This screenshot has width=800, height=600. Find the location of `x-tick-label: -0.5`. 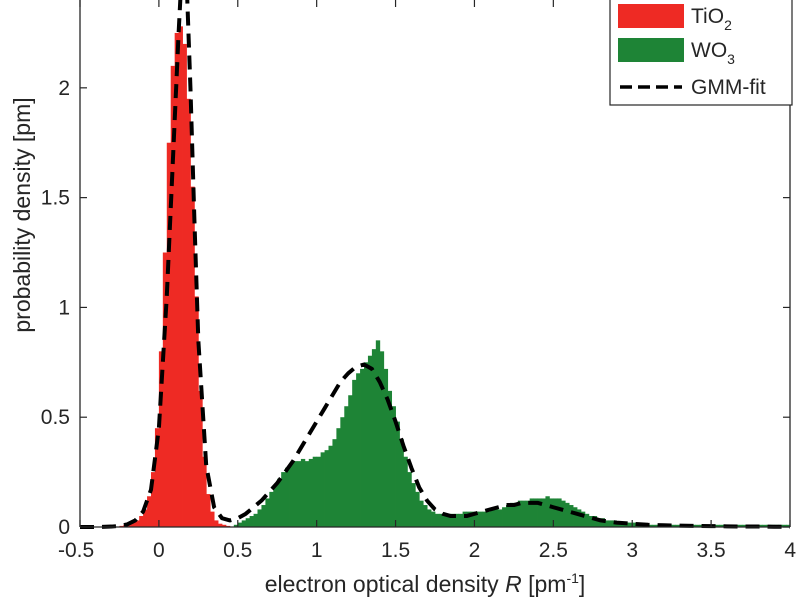

x-tick-label: -0.5 is located at coordinates (76, 550).